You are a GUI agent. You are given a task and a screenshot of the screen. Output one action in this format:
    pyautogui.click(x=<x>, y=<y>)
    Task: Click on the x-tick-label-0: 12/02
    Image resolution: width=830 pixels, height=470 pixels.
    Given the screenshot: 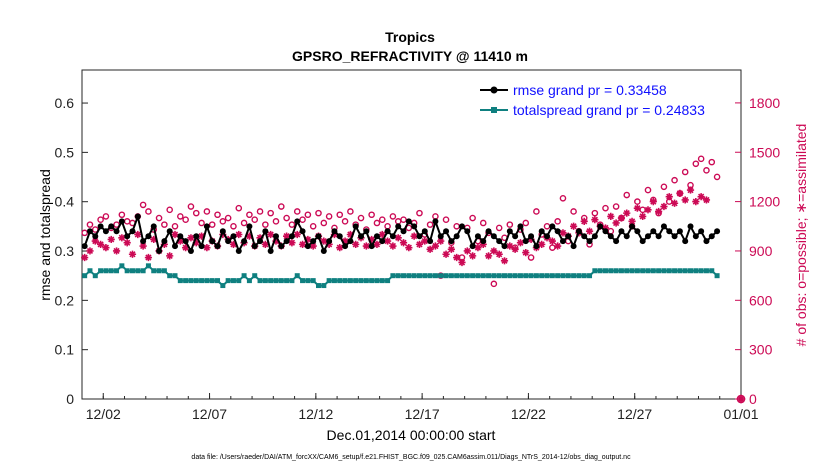 What is the action you would take?
    pyautogui.click(x=103, y=414)
    